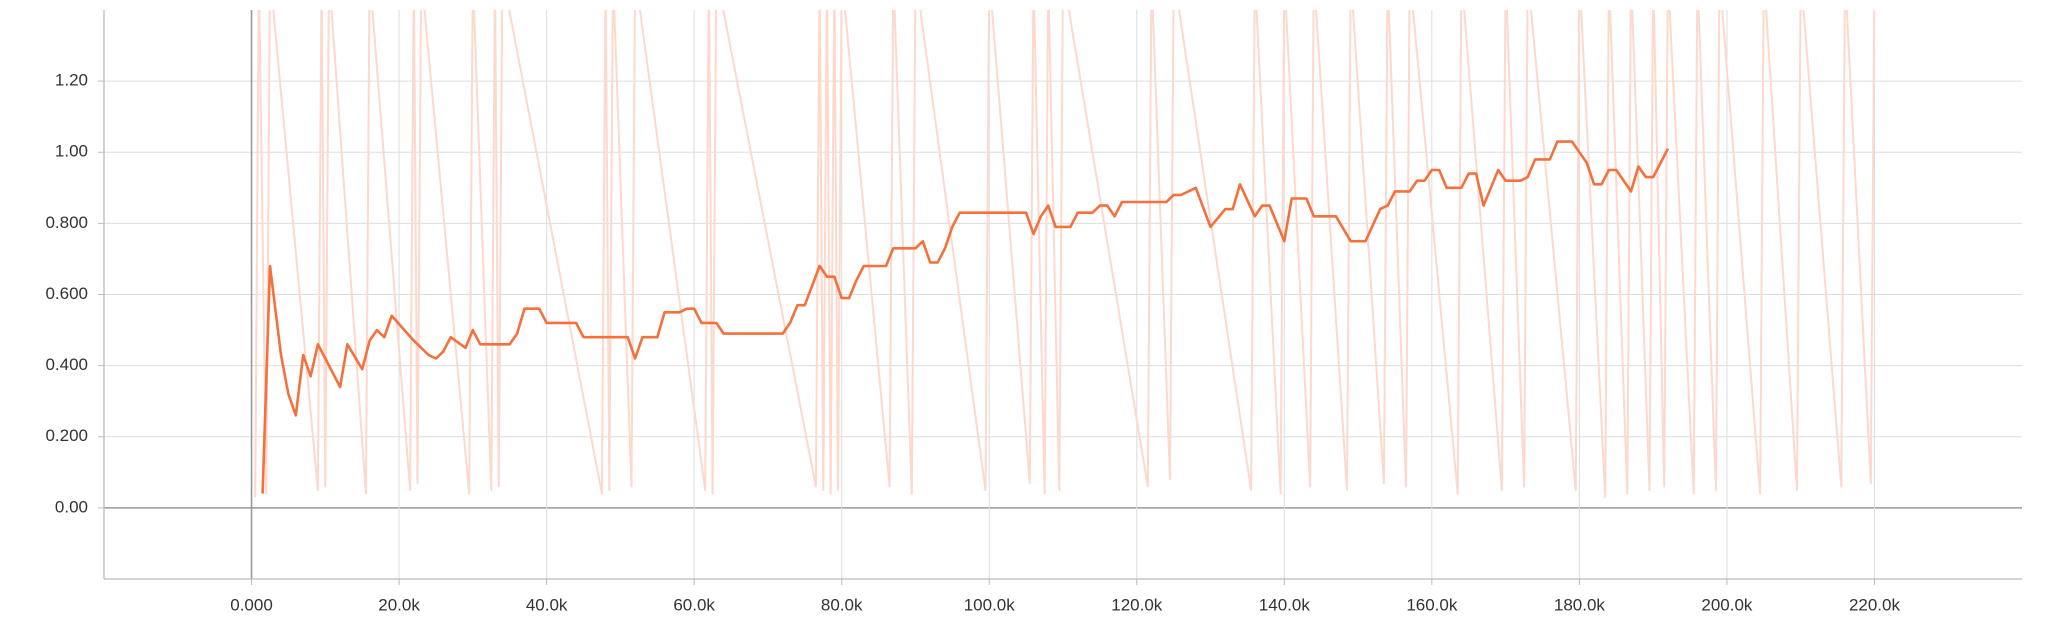 The height and width of the screenshot is (627, 2048). What do you see at coordinates (71, 151) in the screenshot?
I see `y-tick-label: 1.00` at bounding box center [71, 151].